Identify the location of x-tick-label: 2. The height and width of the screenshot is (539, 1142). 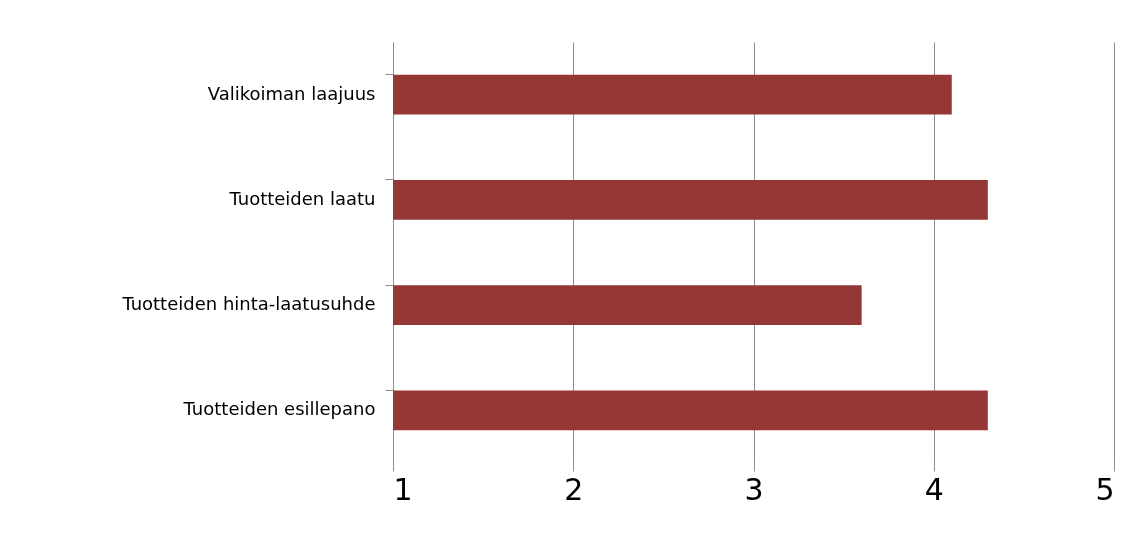
(574, 489).